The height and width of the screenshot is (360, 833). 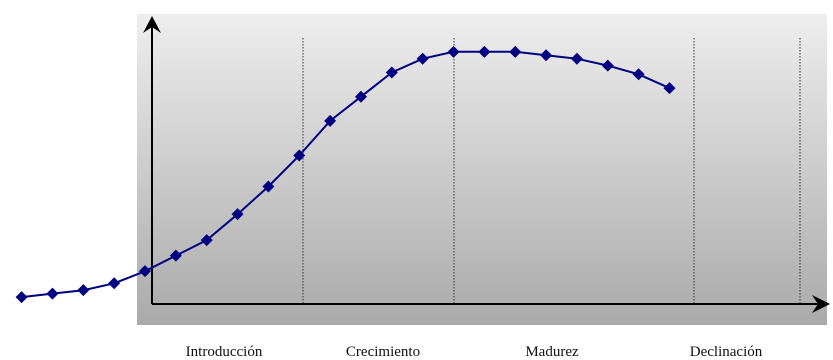 What do you see at coordinates (383, 352) in the screenshot?
I see `stage-label-growth: Crecimiento` at bounding box center [383, 352].